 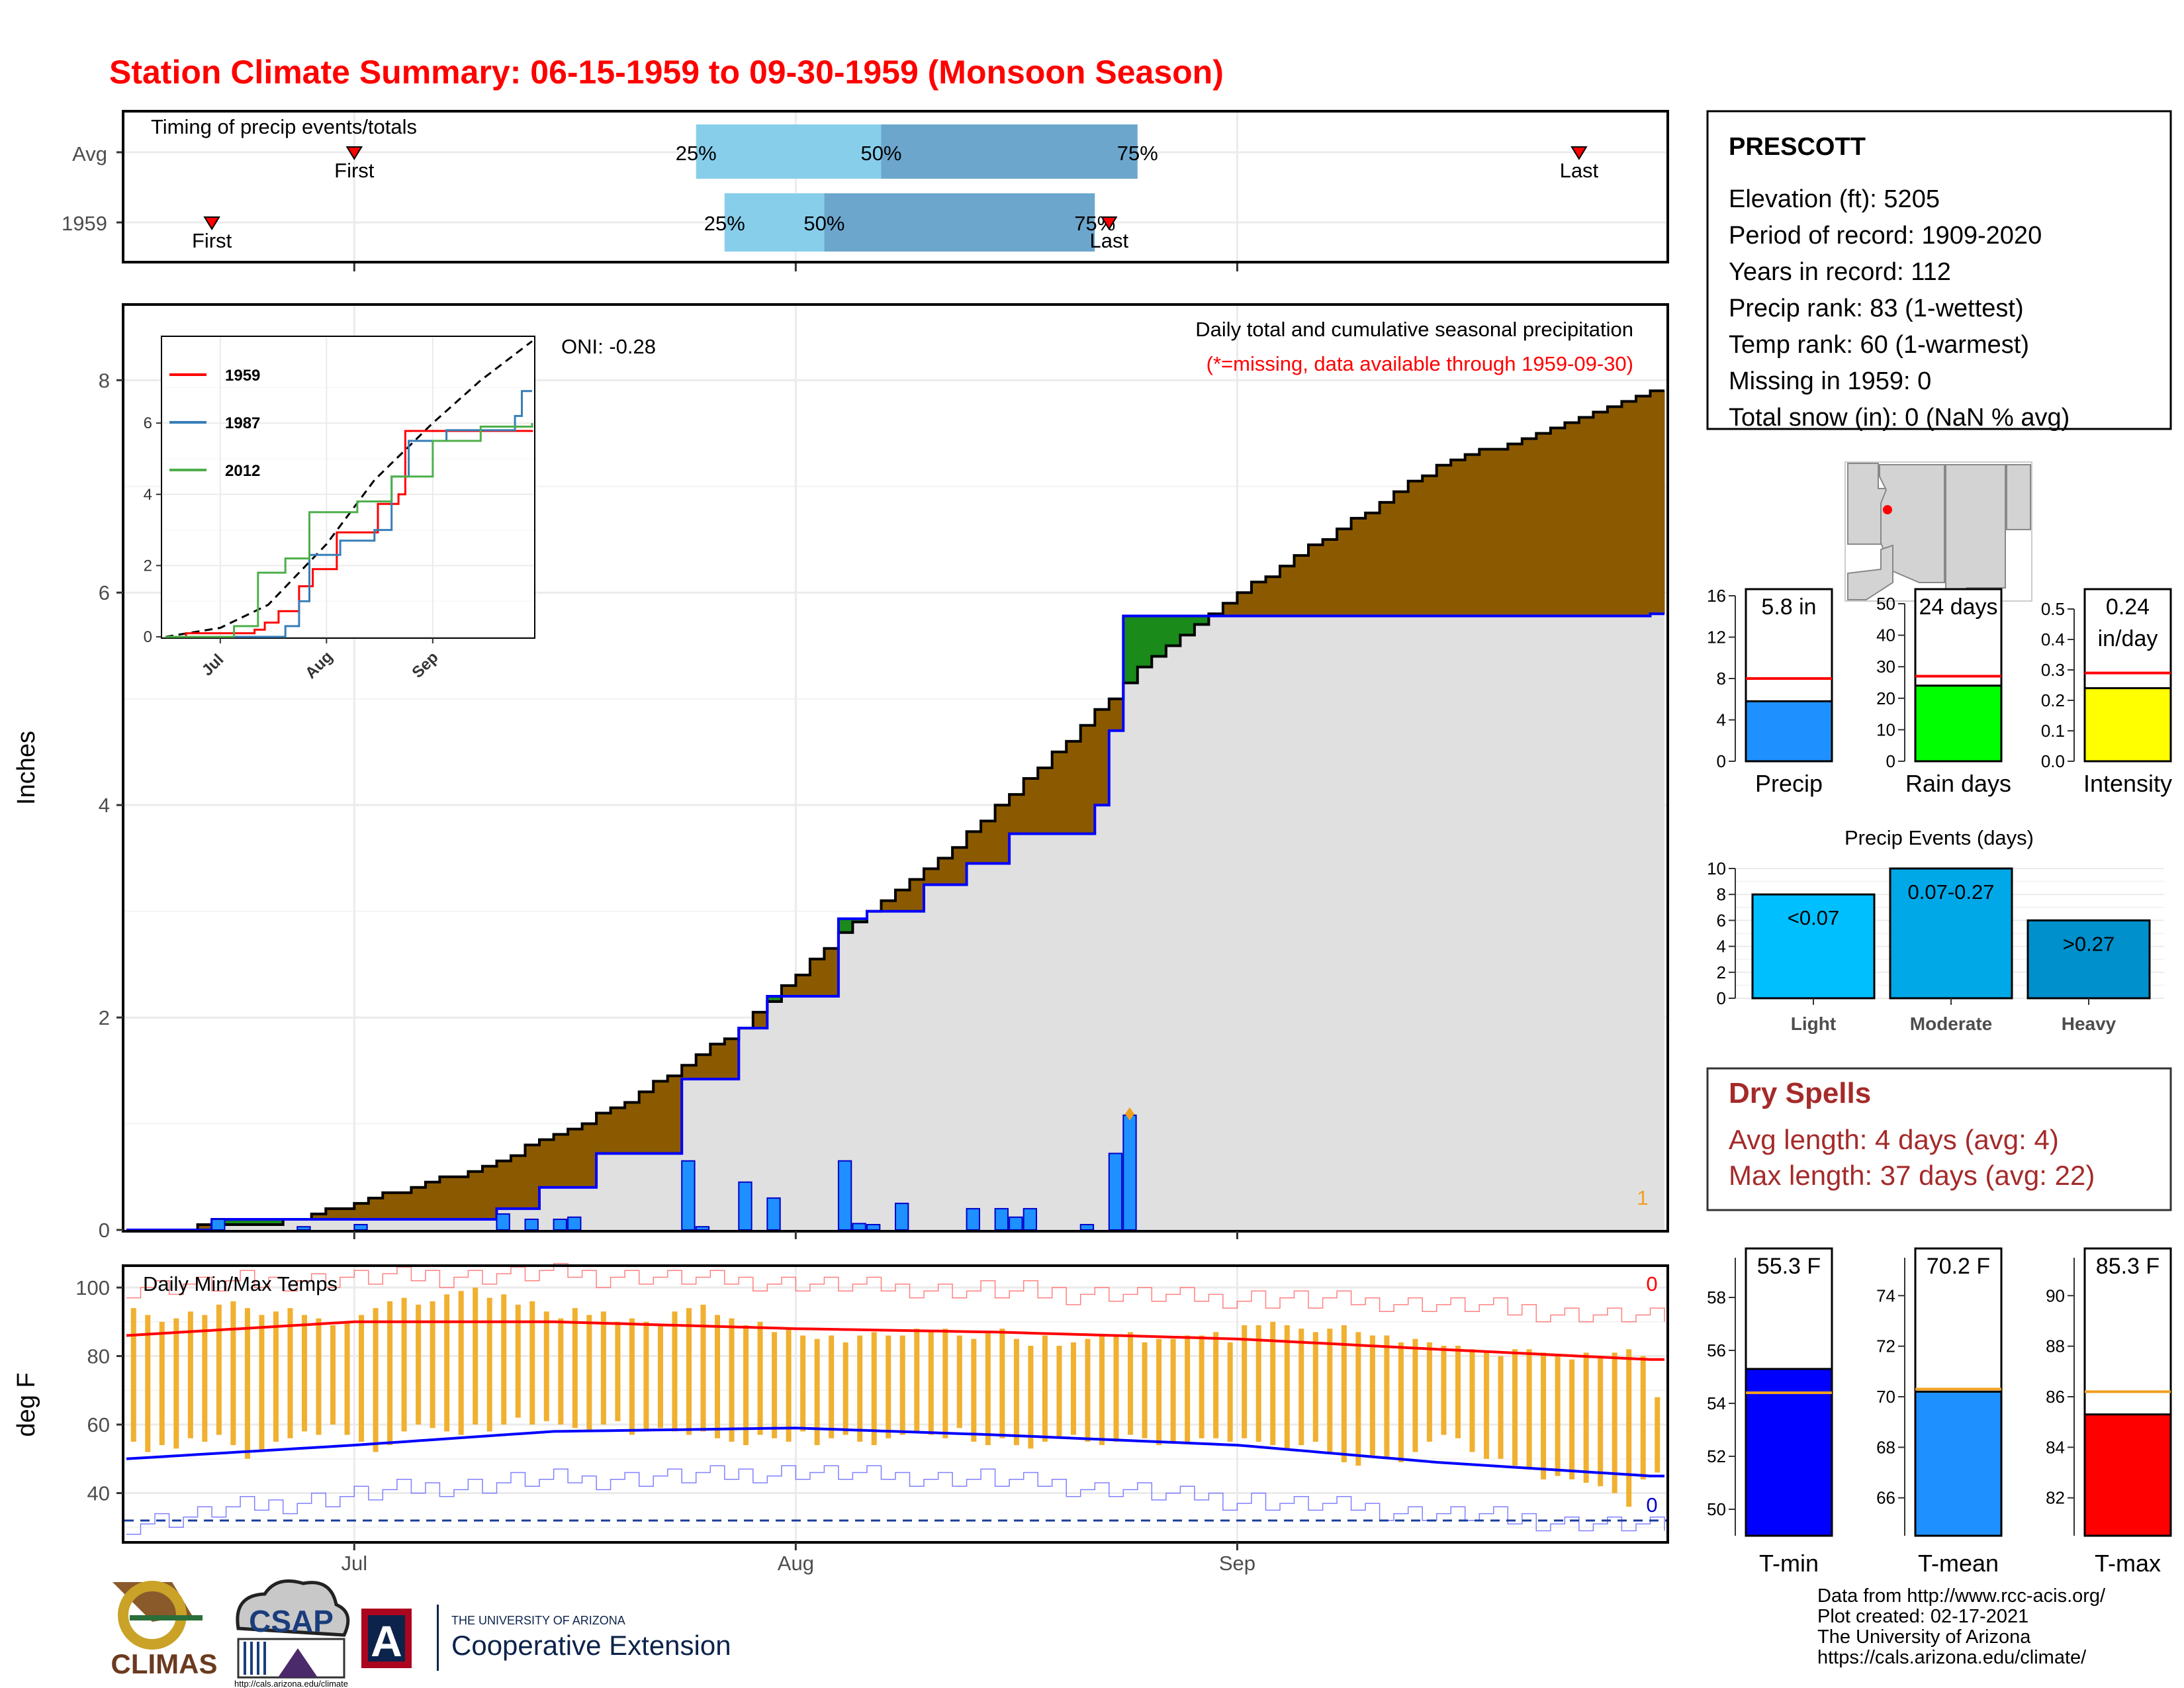 I want to click on panel-bar-intensity, so click(x=2127, y=725).